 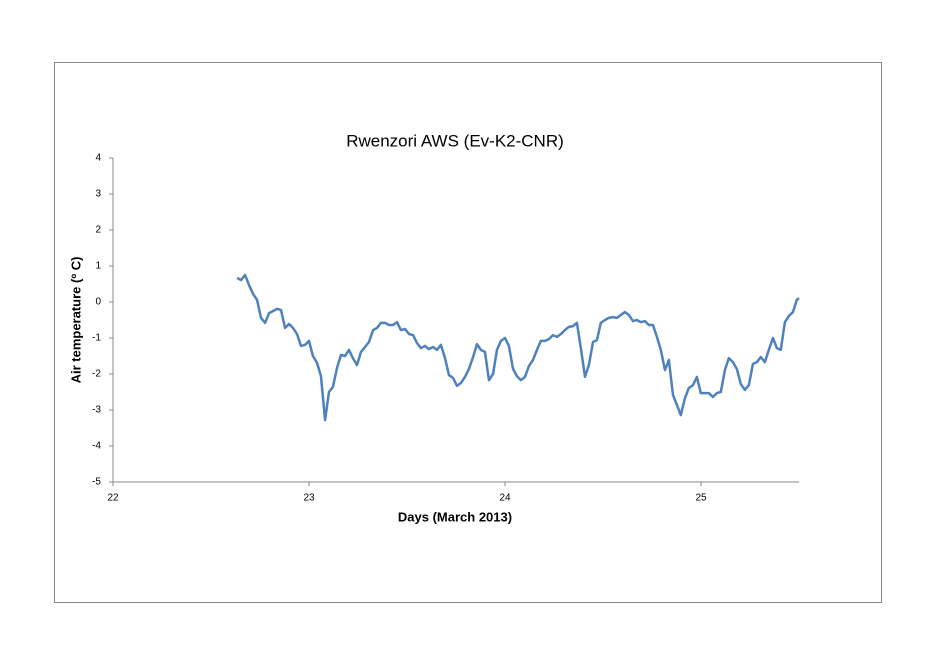 I want to click on chart-title: Rwenzori AWS (Ev-K2-CNR), so click(x=455, y=140).